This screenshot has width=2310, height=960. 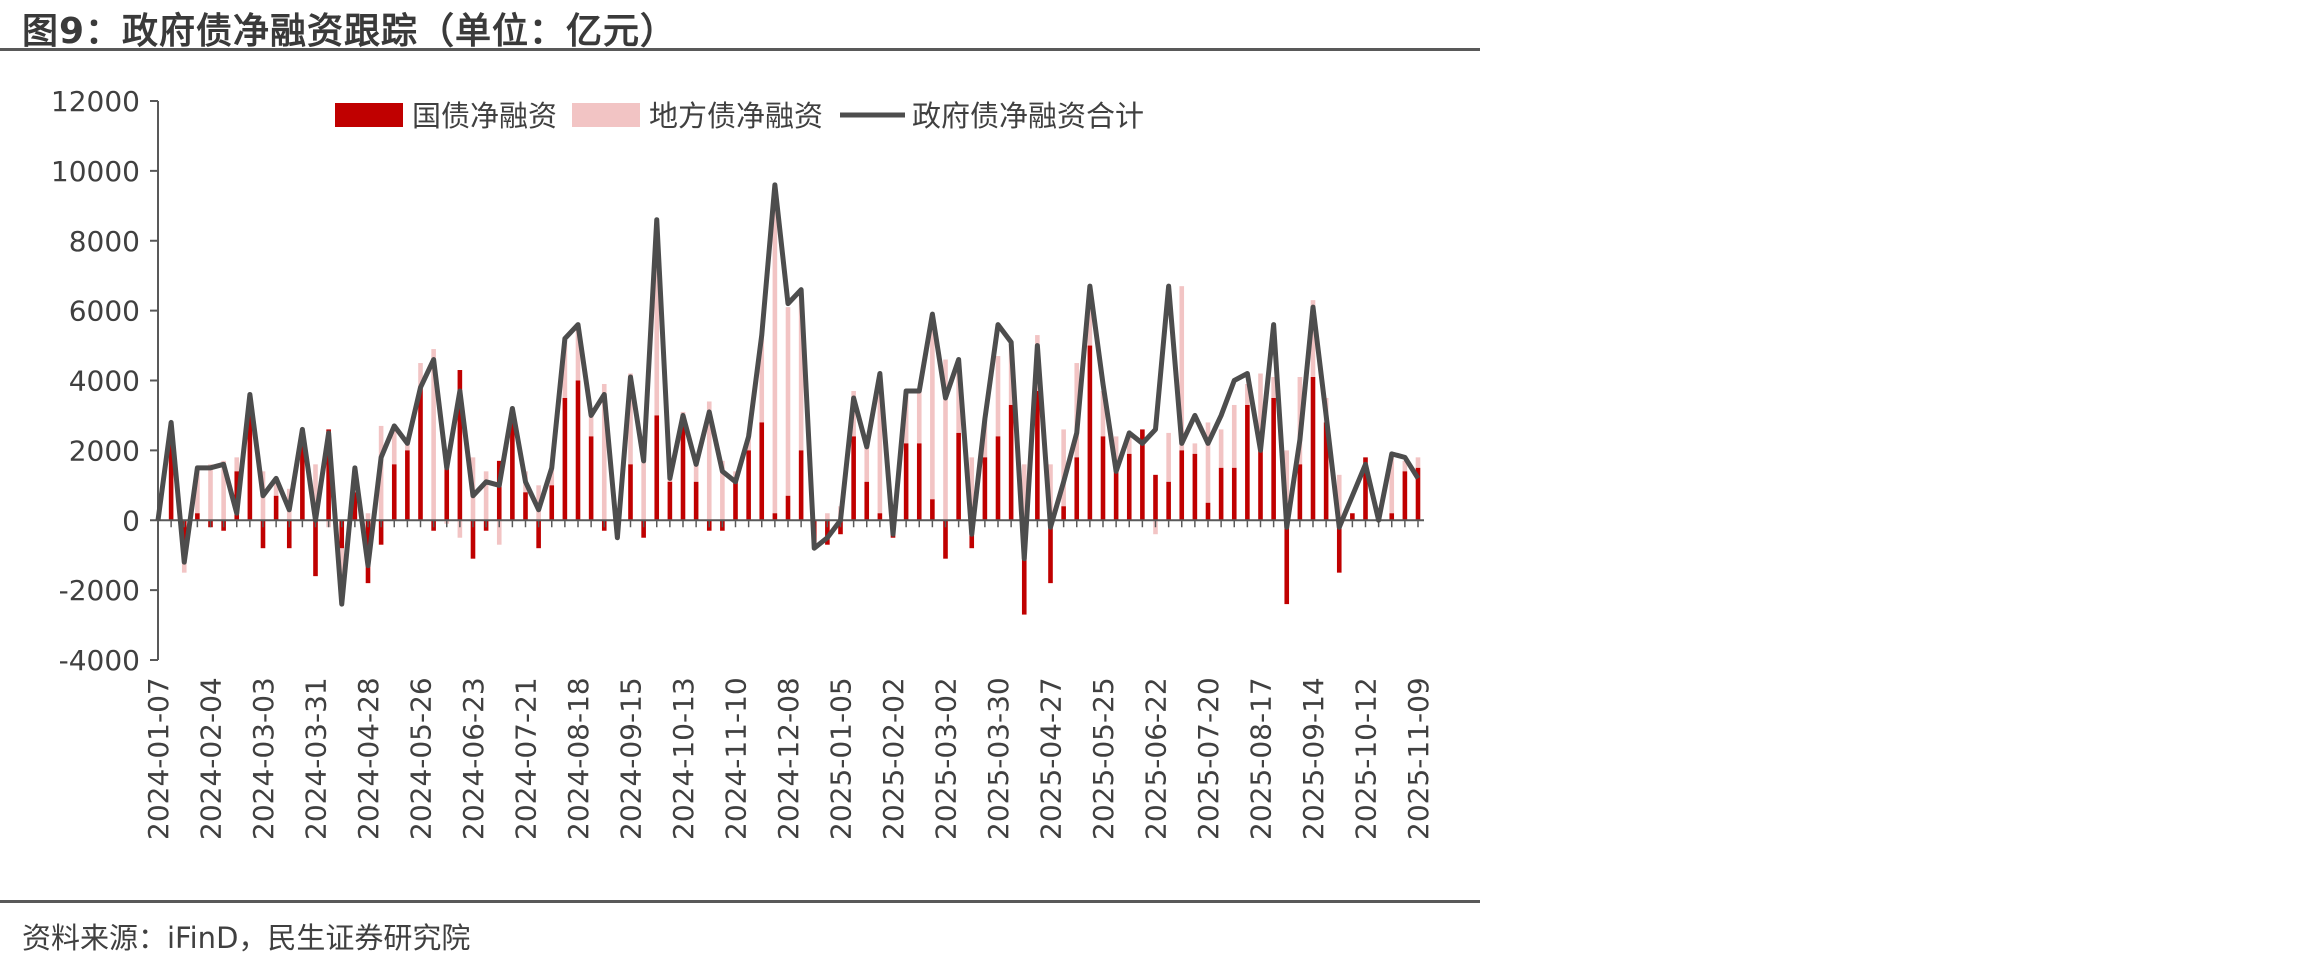 What do you see at coordinates (788, 758) in the screenshot?
I see `x-tick-label: 2024-12-08` at bounding box center [788, 758].